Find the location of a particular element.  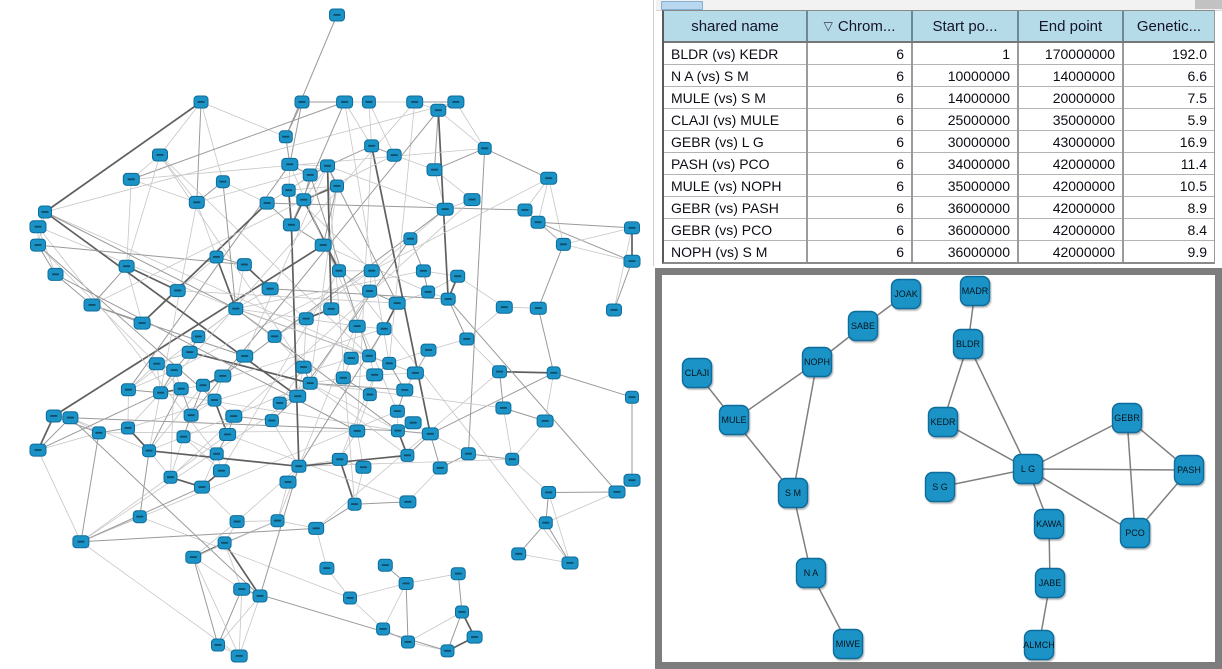

table-cell: GEBR (vs) PCO is located at coordinates (736, 229).